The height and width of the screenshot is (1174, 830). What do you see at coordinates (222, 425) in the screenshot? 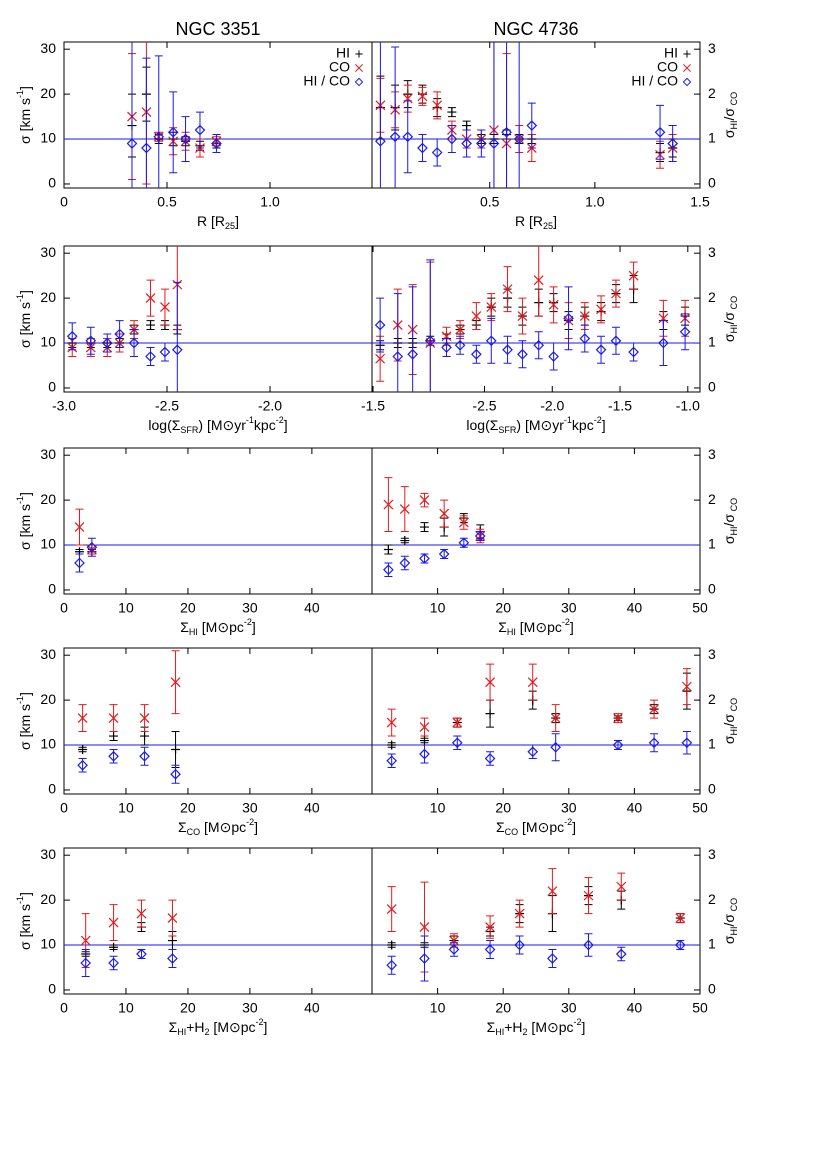
I see `label-part: ) [M⊙yr` at bounding box center [222, 425].